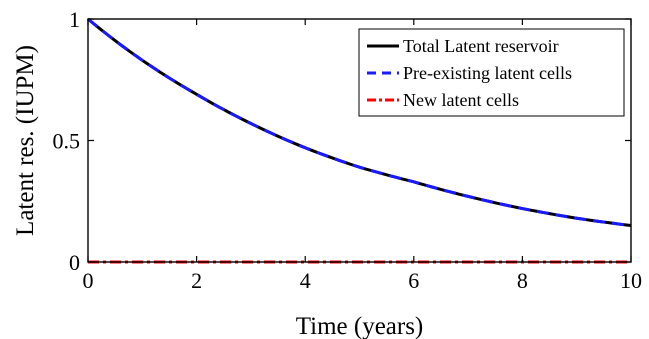 The image size is (649, 339). I want to click on y-axis-label: Latent res. (IUPM), so click(25, 140).